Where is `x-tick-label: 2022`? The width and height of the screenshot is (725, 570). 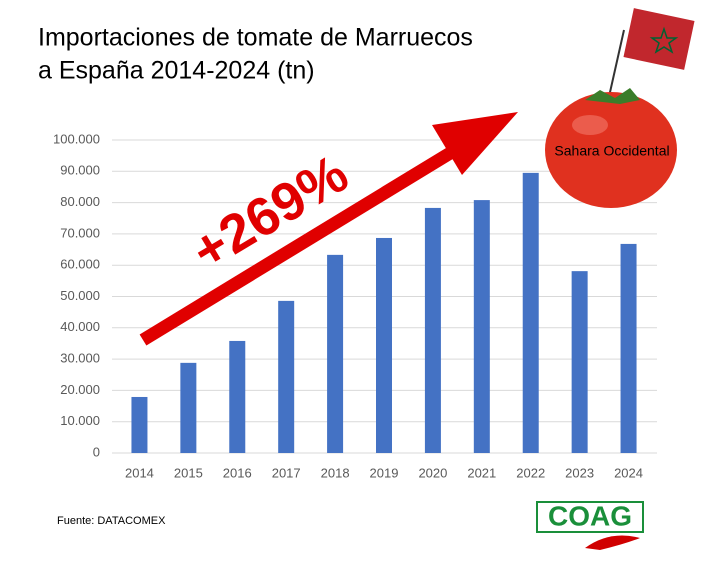 x-tick-label: 2022 is located at coordinates (530, 472).